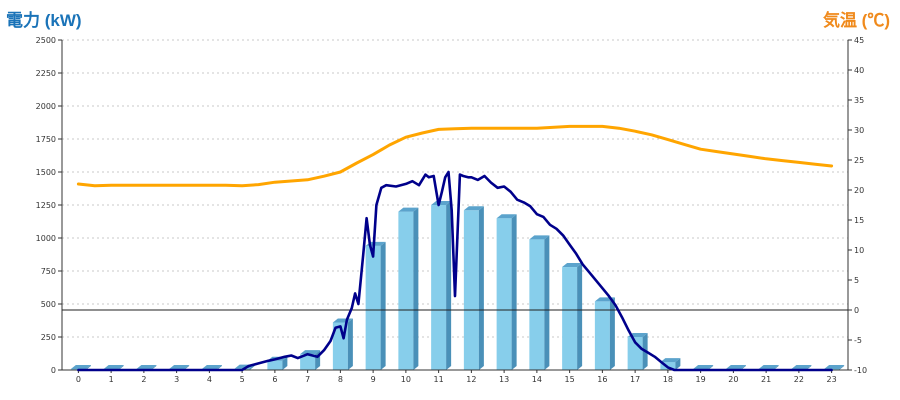 Image resolution: width=900 pixels, height=400 pixels. What do you see at coordinates (668, 379) in the screenshot?
I see `x-tick-label: 18` at bounding box center [668, 379].